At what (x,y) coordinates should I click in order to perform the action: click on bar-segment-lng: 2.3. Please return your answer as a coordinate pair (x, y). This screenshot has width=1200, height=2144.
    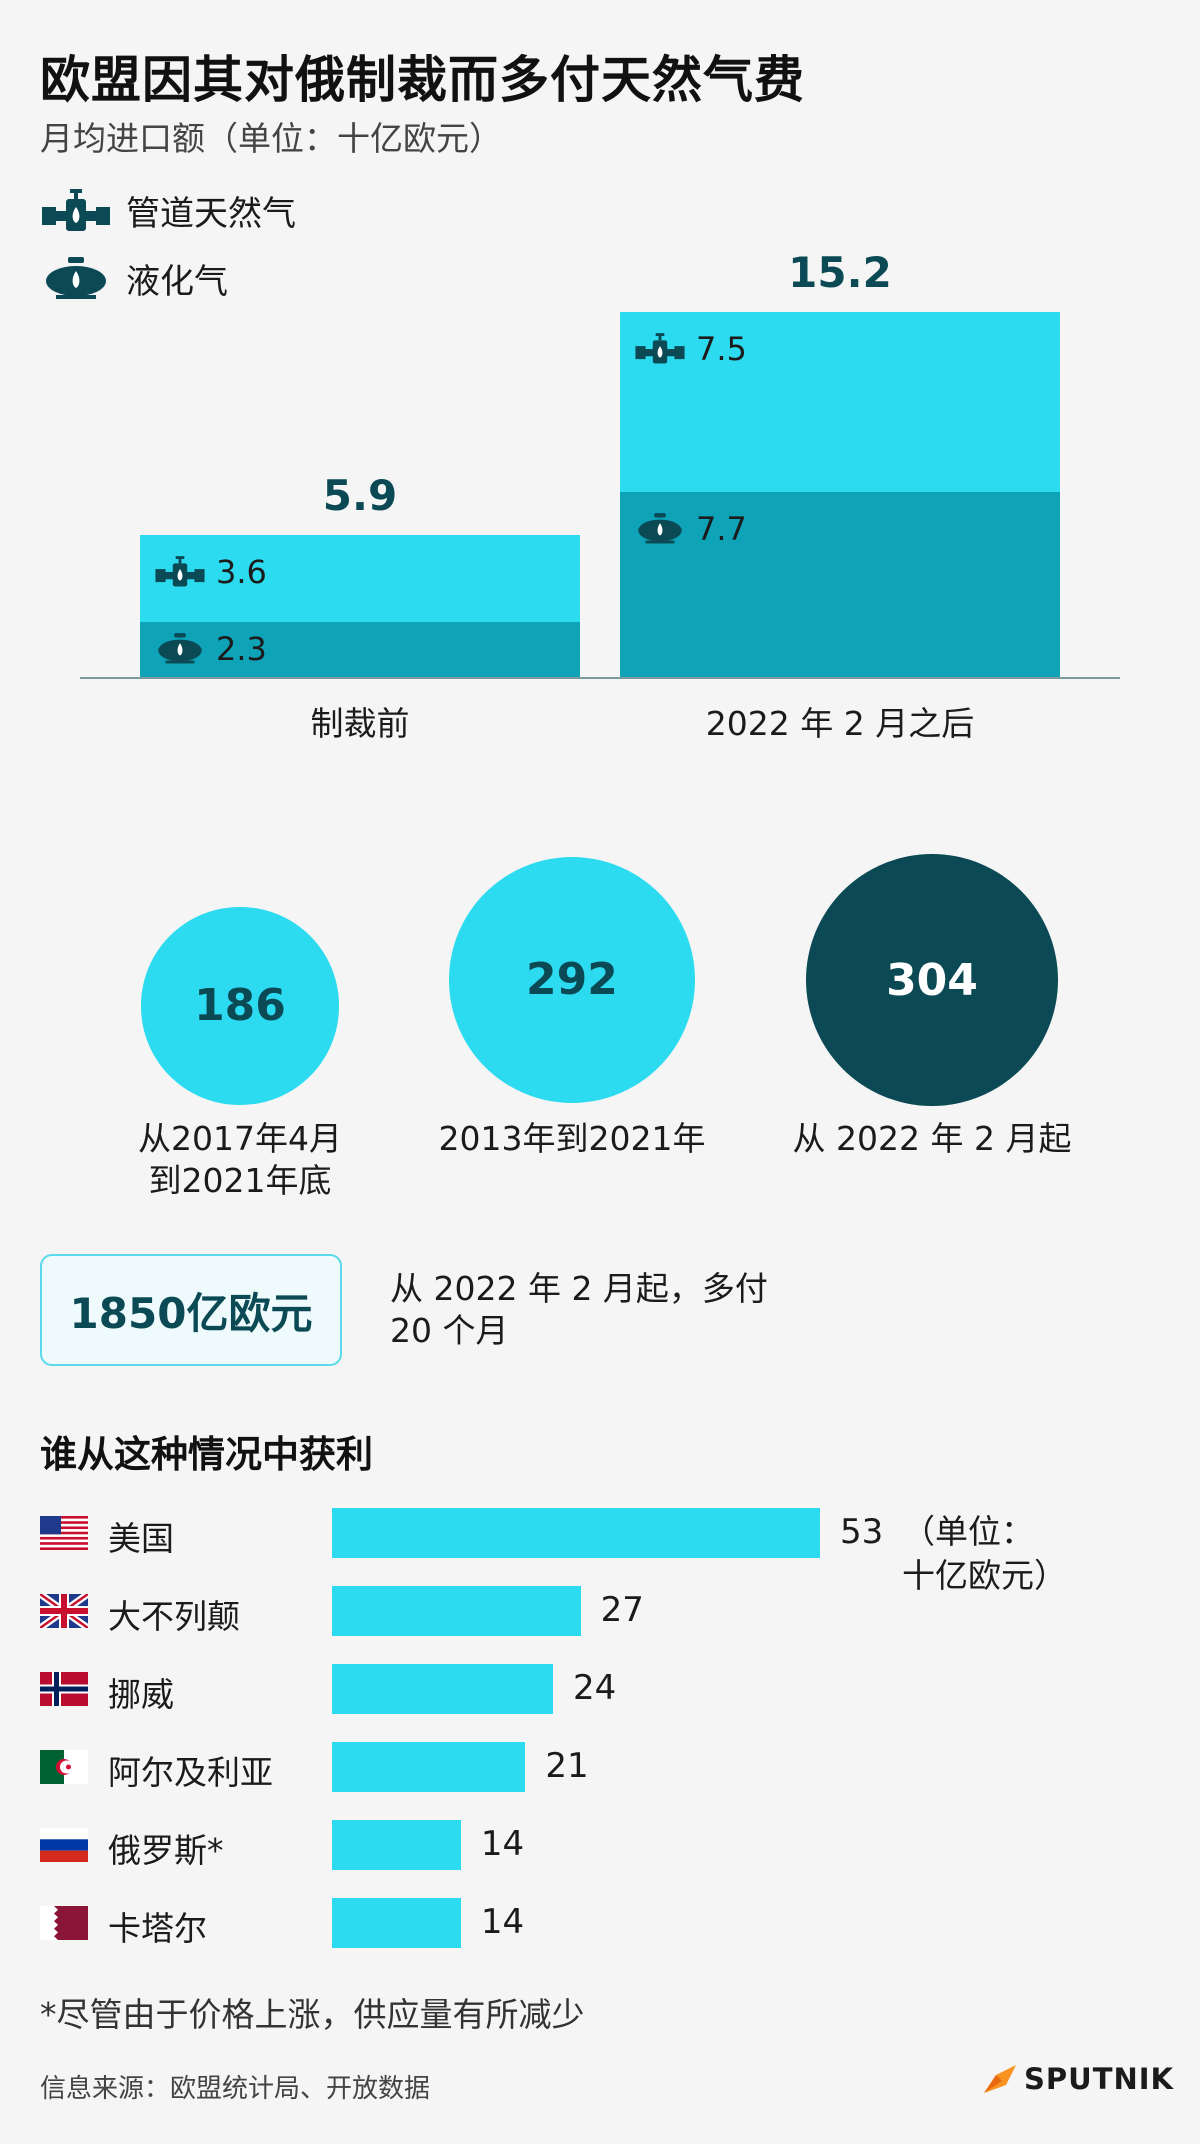
    Looking at the image, I should click on (360, 649).